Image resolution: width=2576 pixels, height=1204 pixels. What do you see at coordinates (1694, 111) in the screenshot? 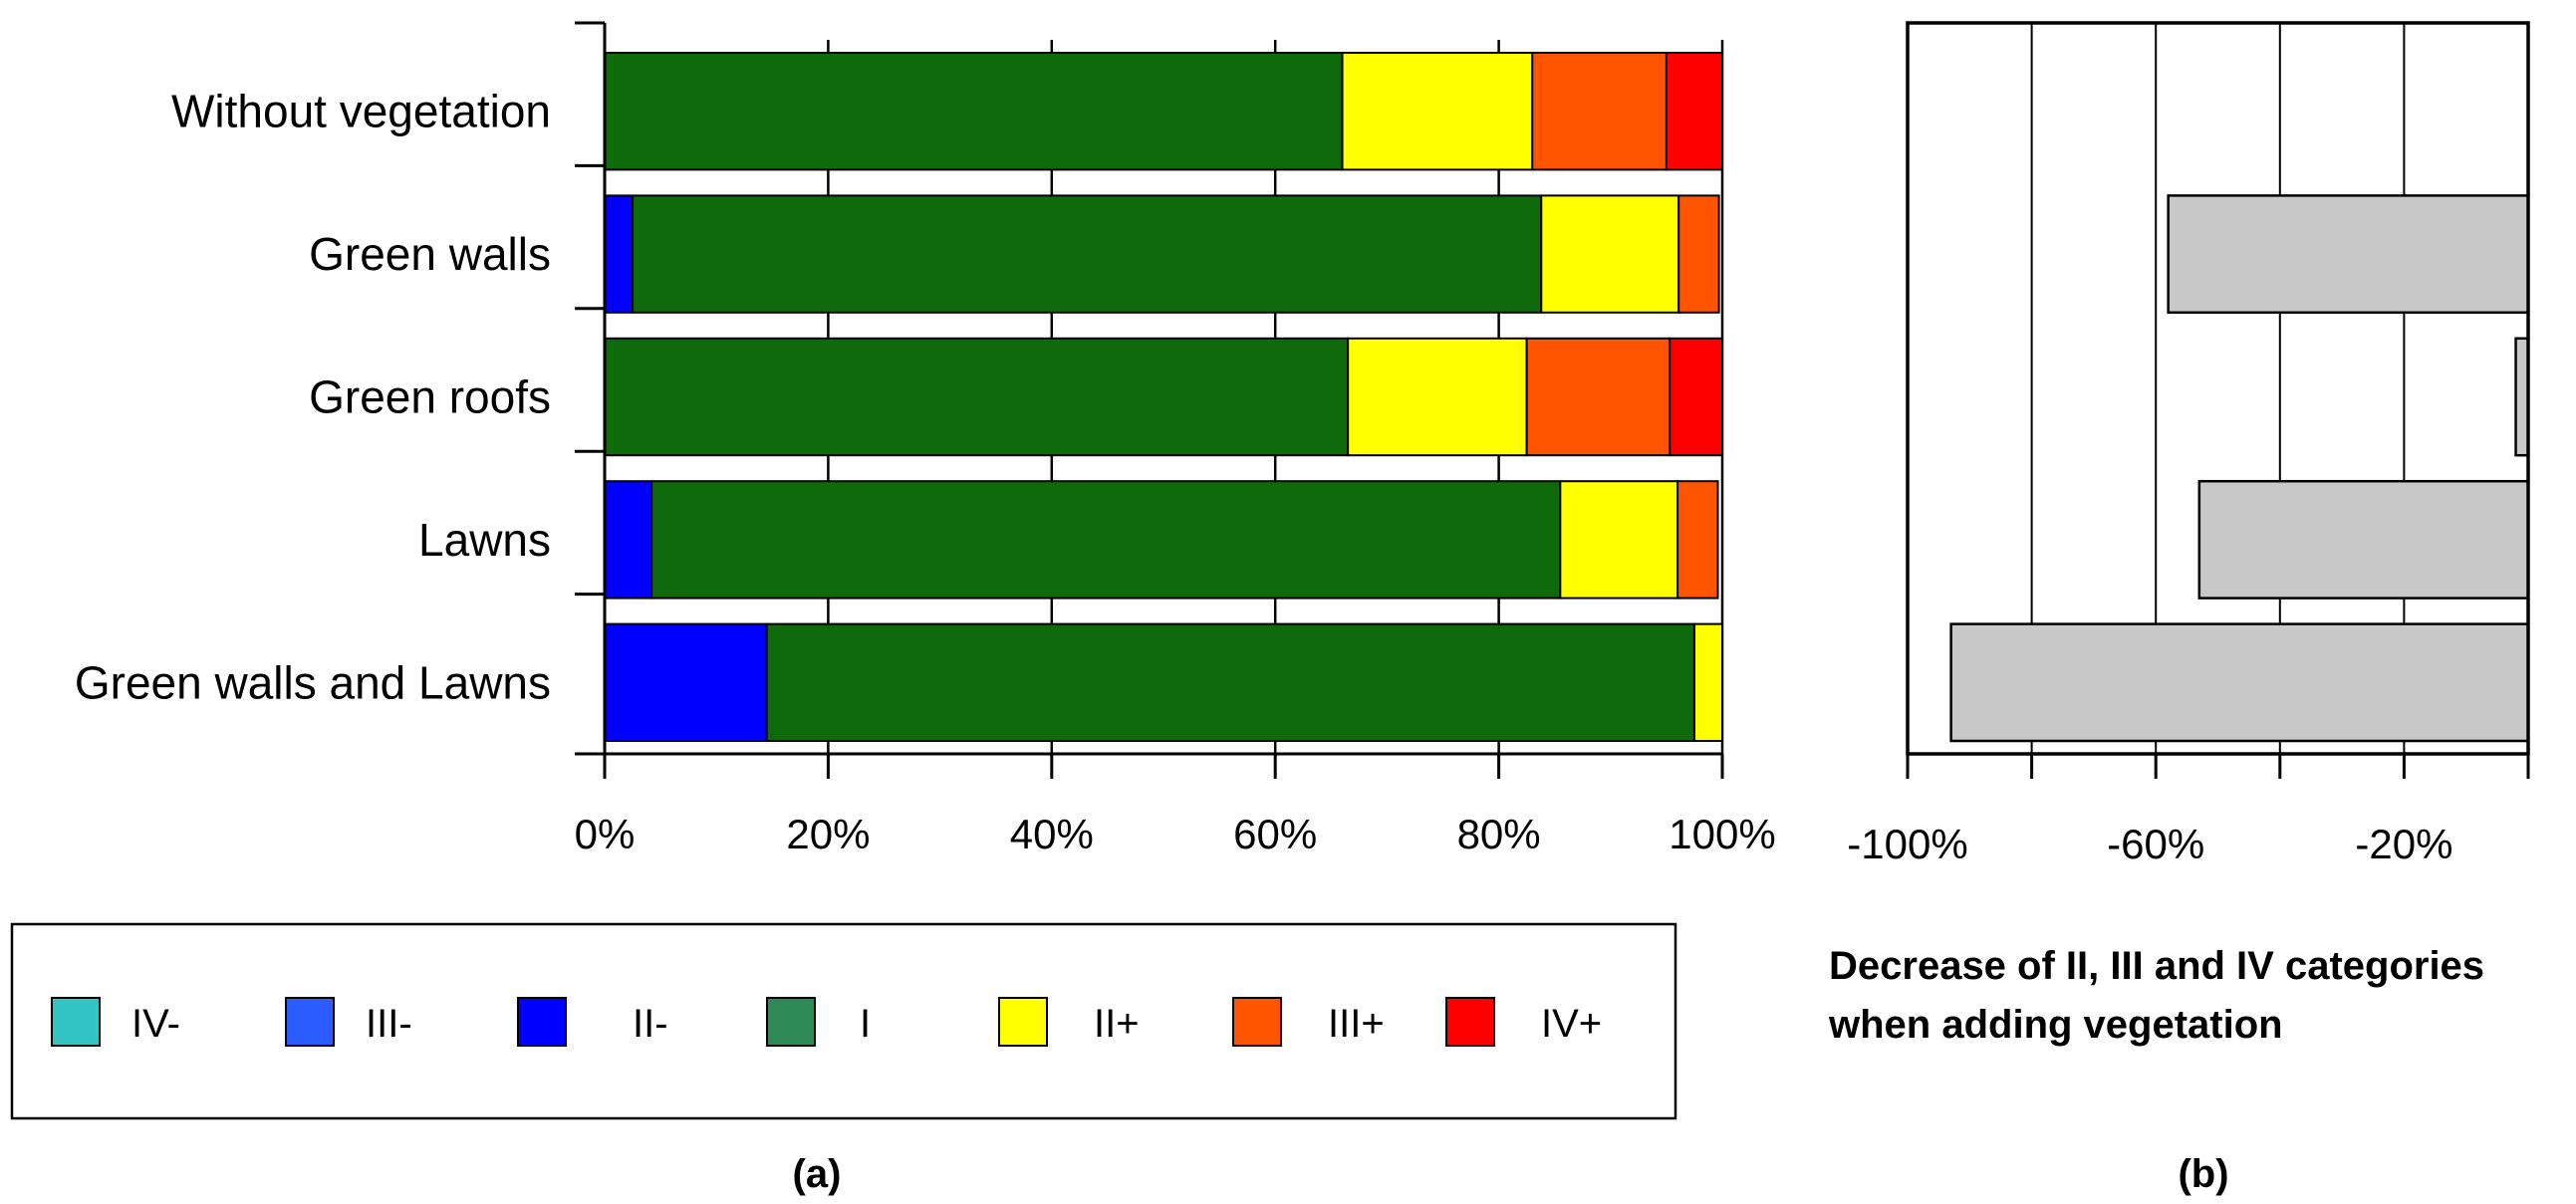
I see `bar-without-vegetation-iv` at bounding box center [1694, 111].